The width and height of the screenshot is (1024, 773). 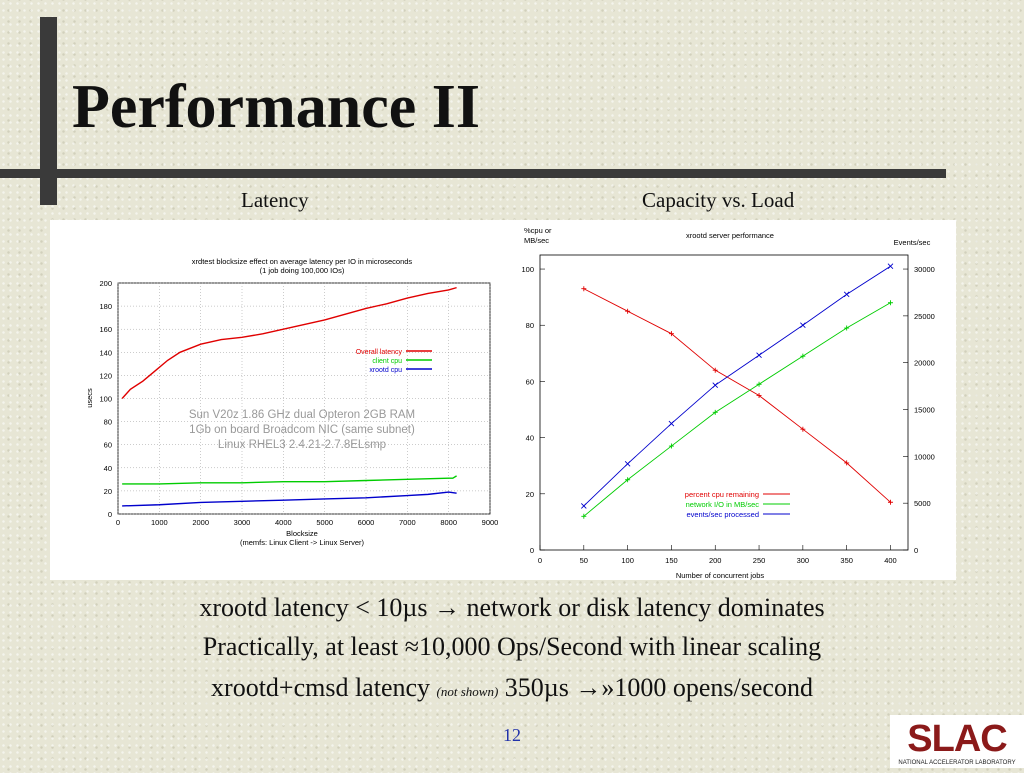 What do you see at coordinates (916, 550) in the screenshot?
I see `y-tick-label-right: 0` at bounding box center [916, 550].